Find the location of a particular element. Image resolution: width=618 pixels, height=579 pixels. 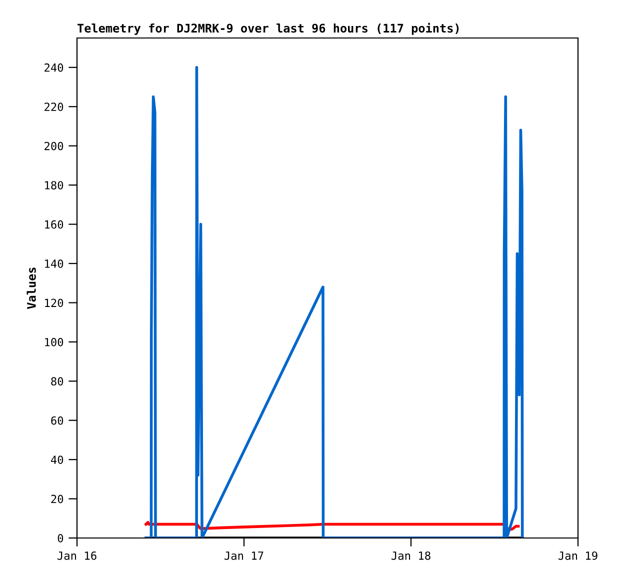

y-tick-label: 120 is located at coordinates (54, 303).